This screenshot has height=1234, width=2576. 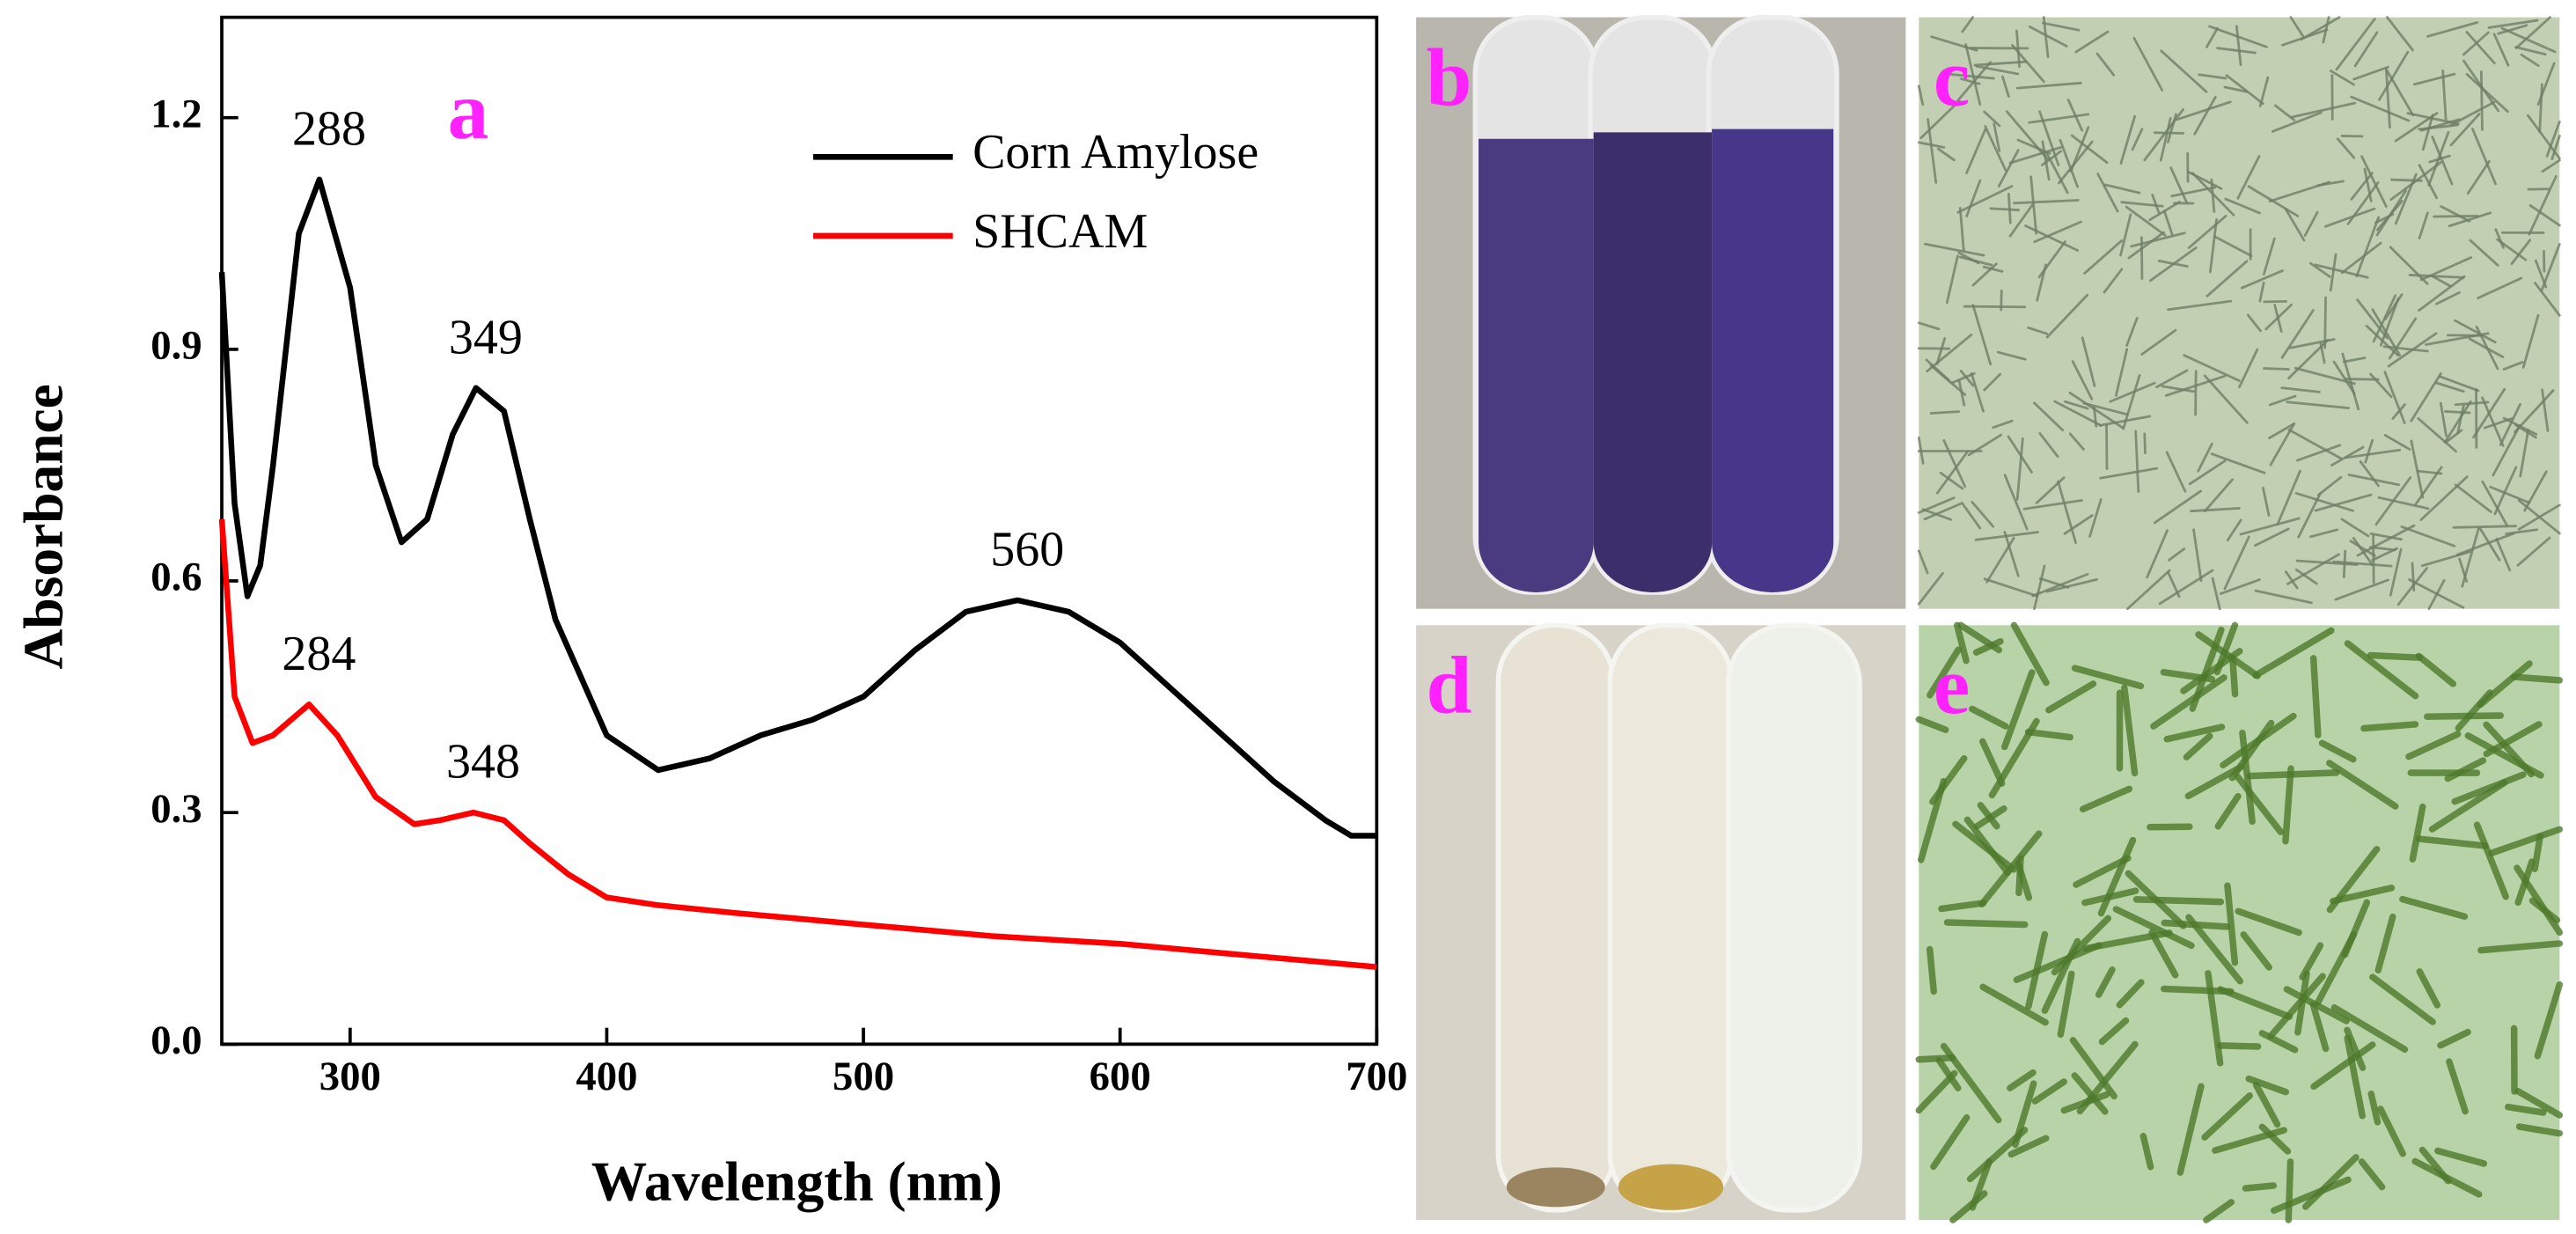 I want to click on panel-label: d, so click(x=1448, y=686).